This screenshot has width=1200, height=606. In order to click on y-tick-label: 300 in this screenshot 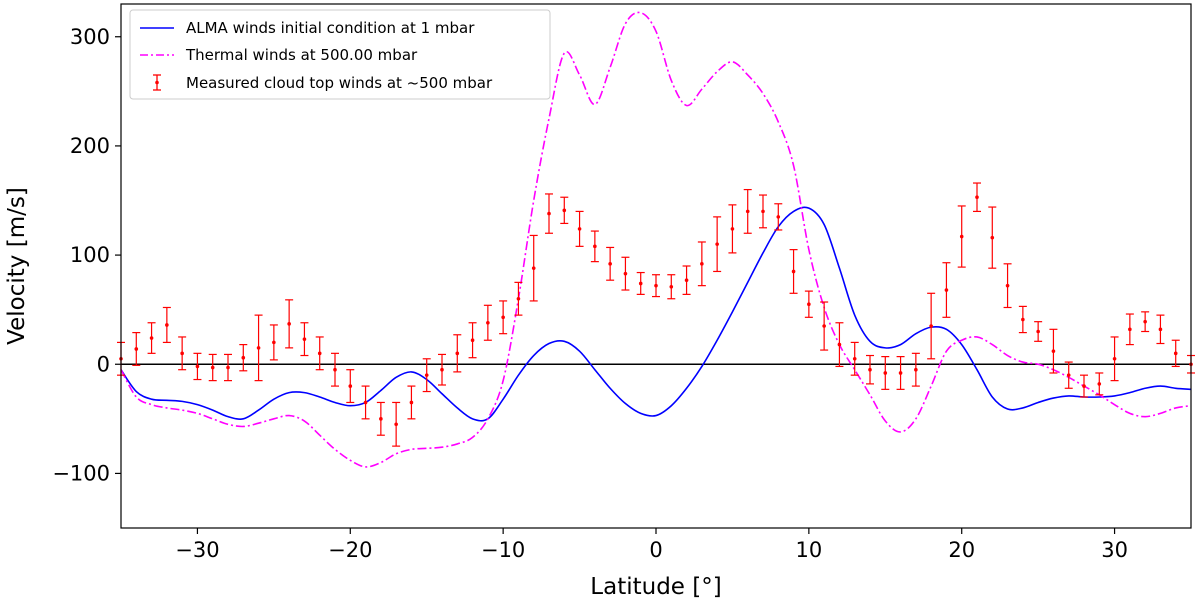, I will do `click(90, 37)`.